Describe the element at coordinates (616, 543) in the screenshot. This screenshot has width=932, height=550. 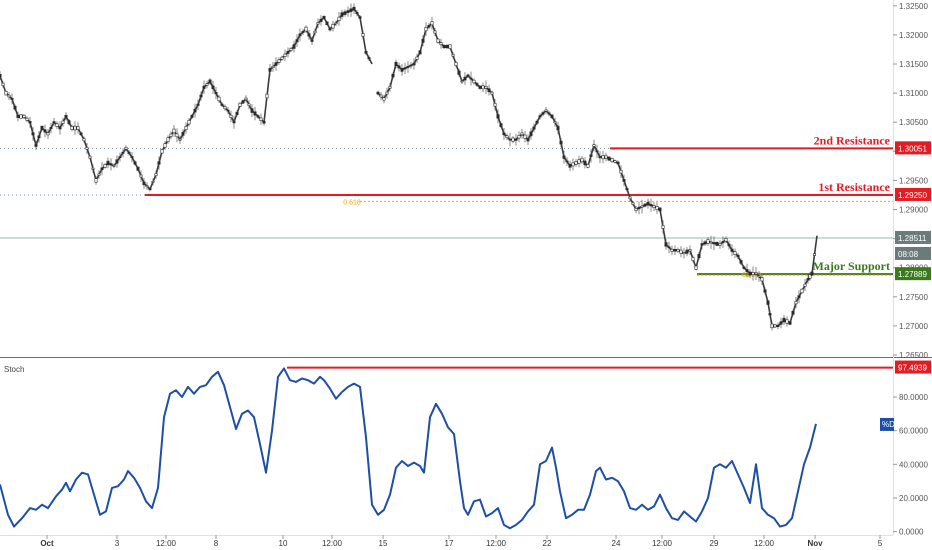
I see `time-tick-label: 24` at that location.